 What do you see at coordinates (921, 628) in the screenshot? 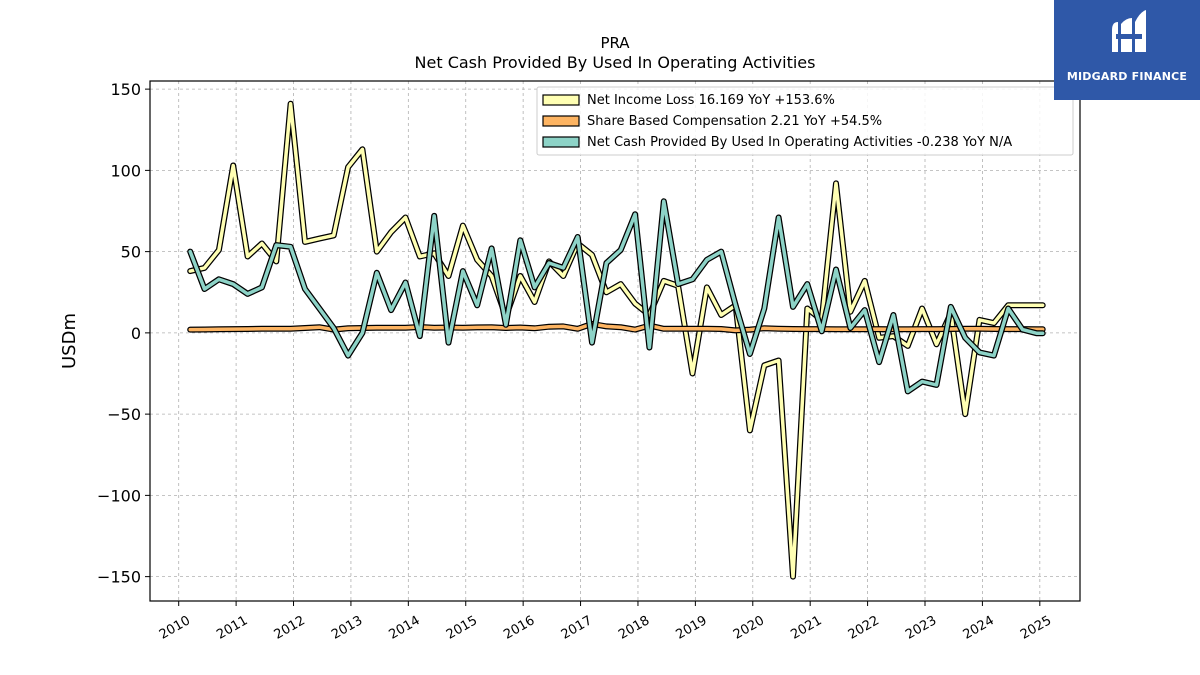
I see `x-tick-label: 2023` at bounding box center [921, 628].